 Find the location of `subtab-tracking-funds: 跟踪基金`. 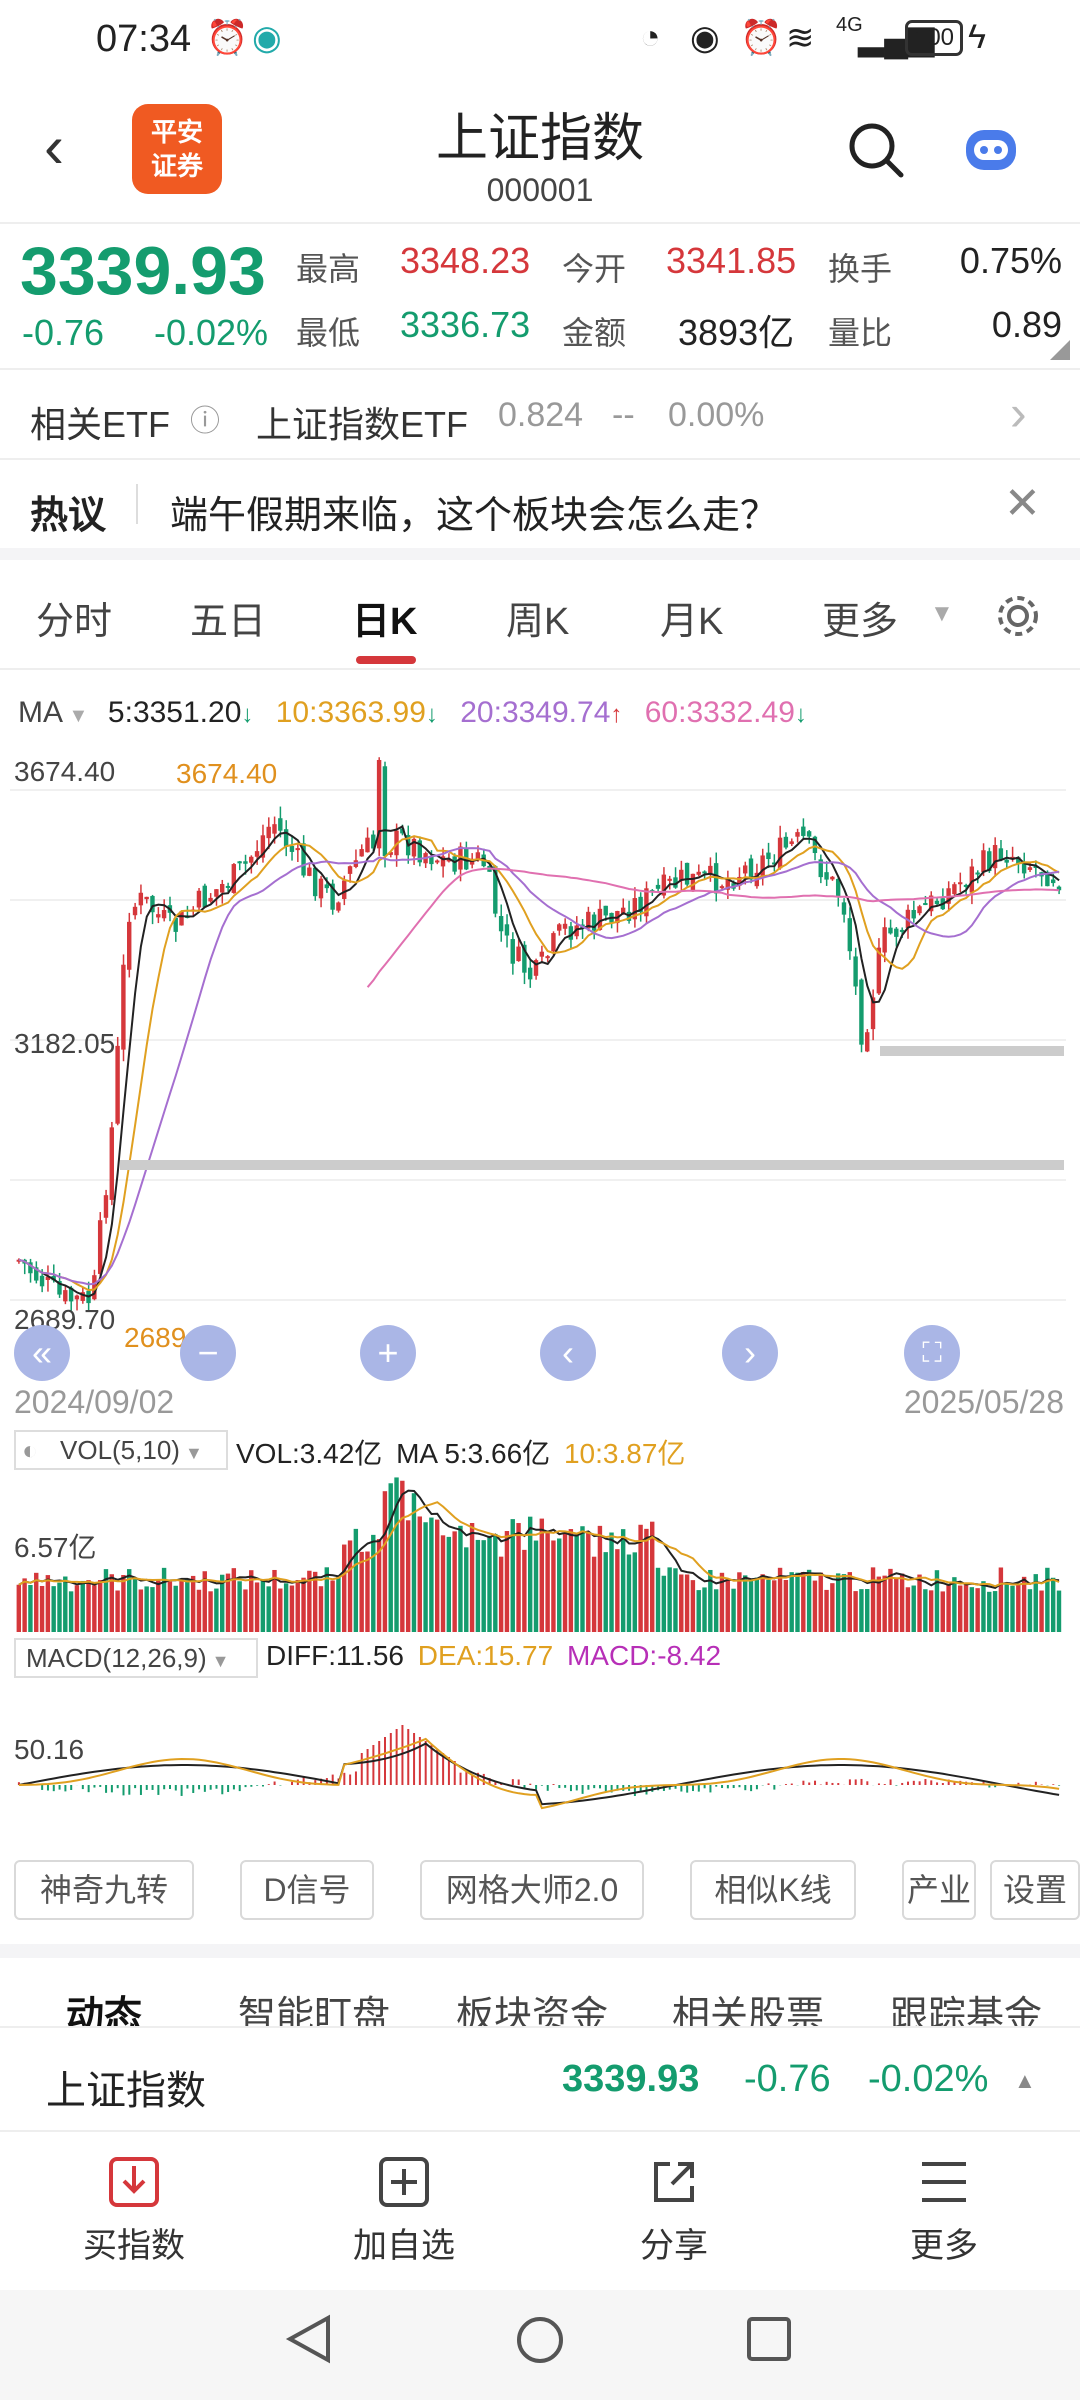

subtab-tracking-funds: 跟踪基金 is located at coordinates (966, 2010).